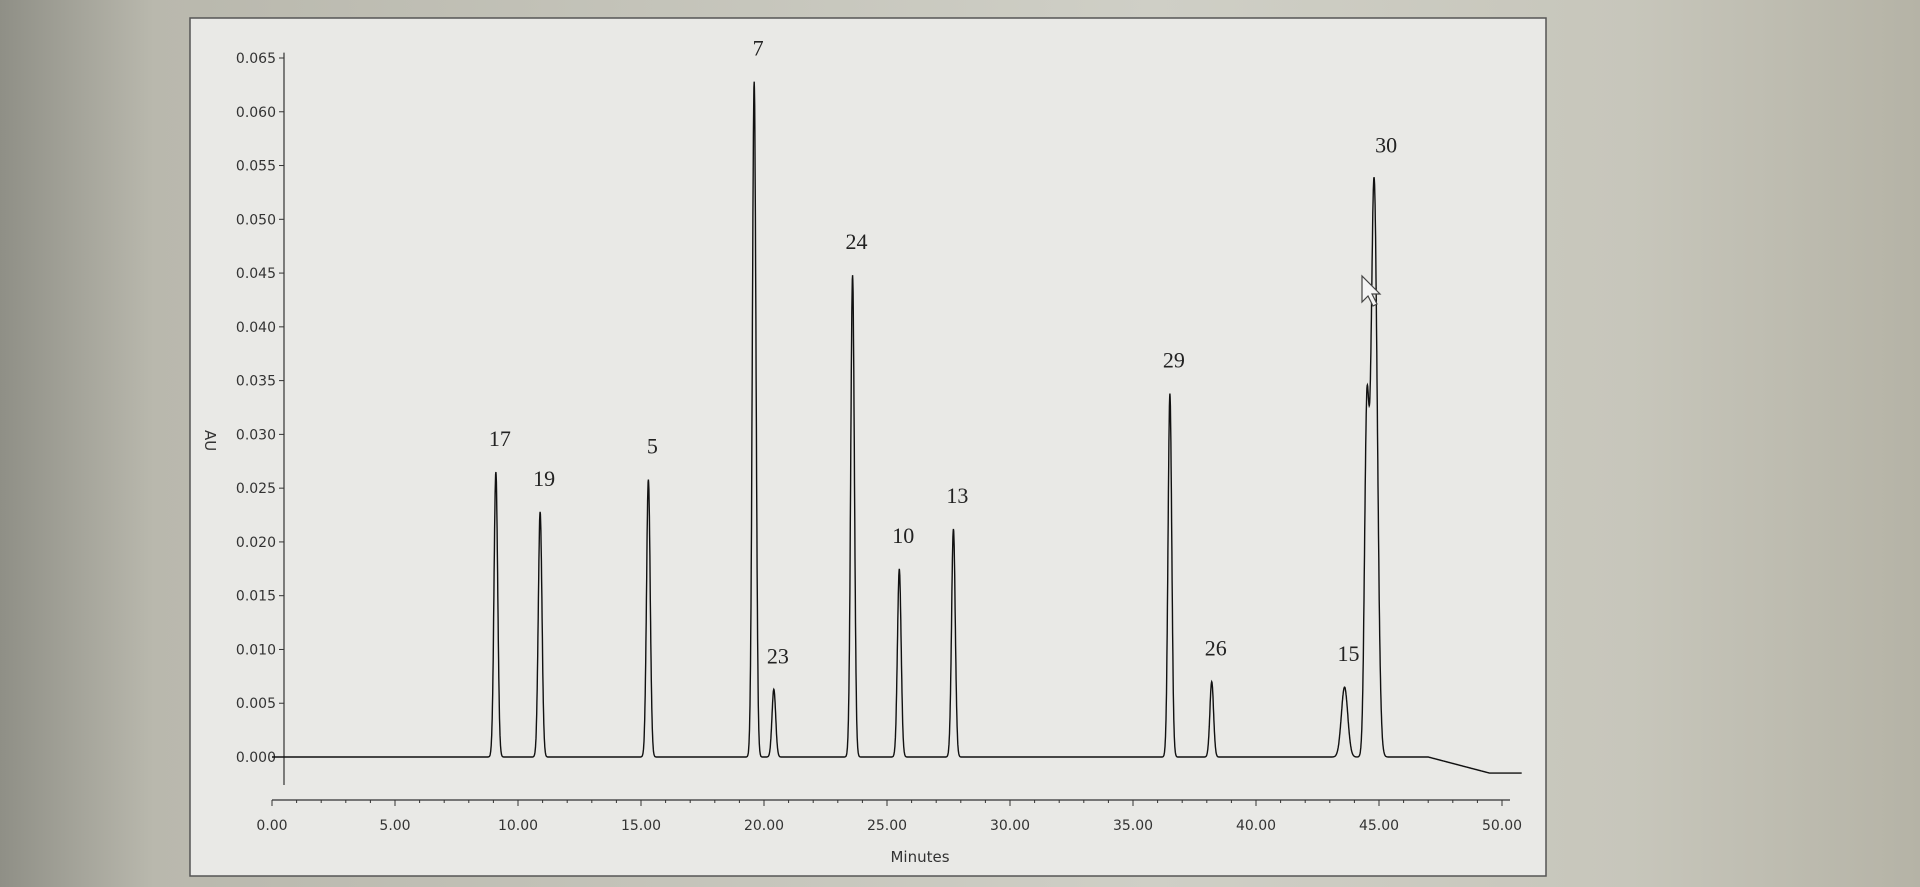 This screenshot has height=887, width=1920. What do you see at coordinates (903, 535) in the screenshot?
I see `peak-label-10: 10` at bounding box center [903, 535].